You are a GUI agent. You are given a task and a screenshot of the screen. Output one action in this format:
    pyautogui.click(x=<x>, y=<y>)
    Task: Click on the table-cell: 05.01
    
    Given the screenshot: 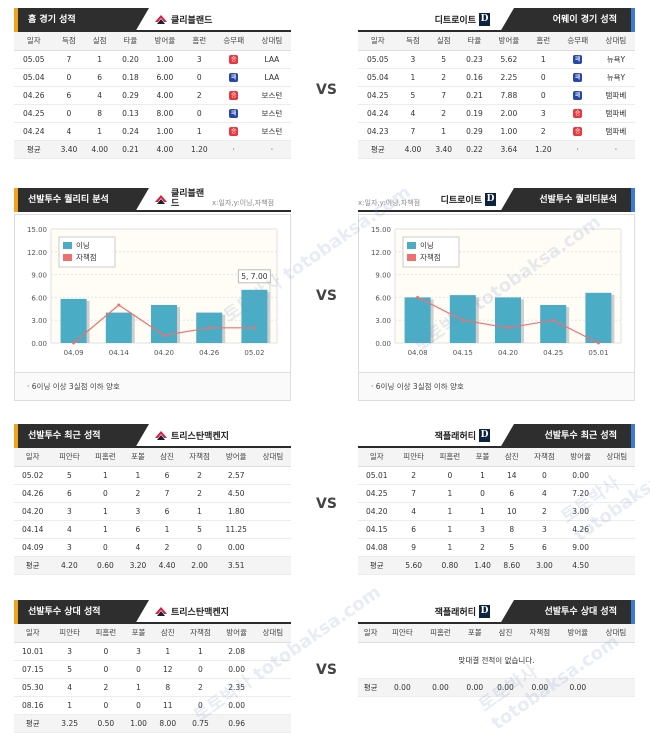 What is the action you would take?
    pyautogui.click(x=377, y=475)
    